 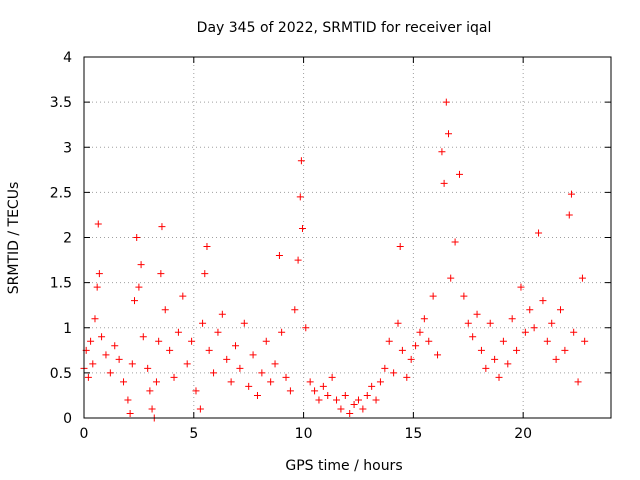 What do you see at coordinates (84, 434) in the screenshot?
I see `x-tick-label: 0` at bounding box center [84, 434].